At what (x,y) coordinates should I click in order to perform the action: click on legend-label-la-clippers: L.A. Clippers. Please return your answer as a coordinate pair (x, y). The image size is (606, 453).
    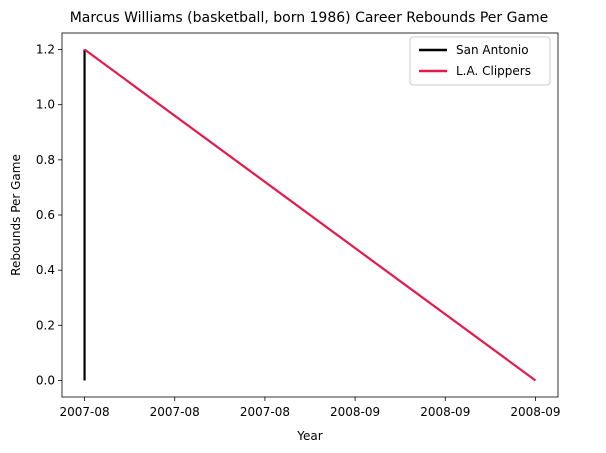
    Looking at the image, I should click on (493, 71).